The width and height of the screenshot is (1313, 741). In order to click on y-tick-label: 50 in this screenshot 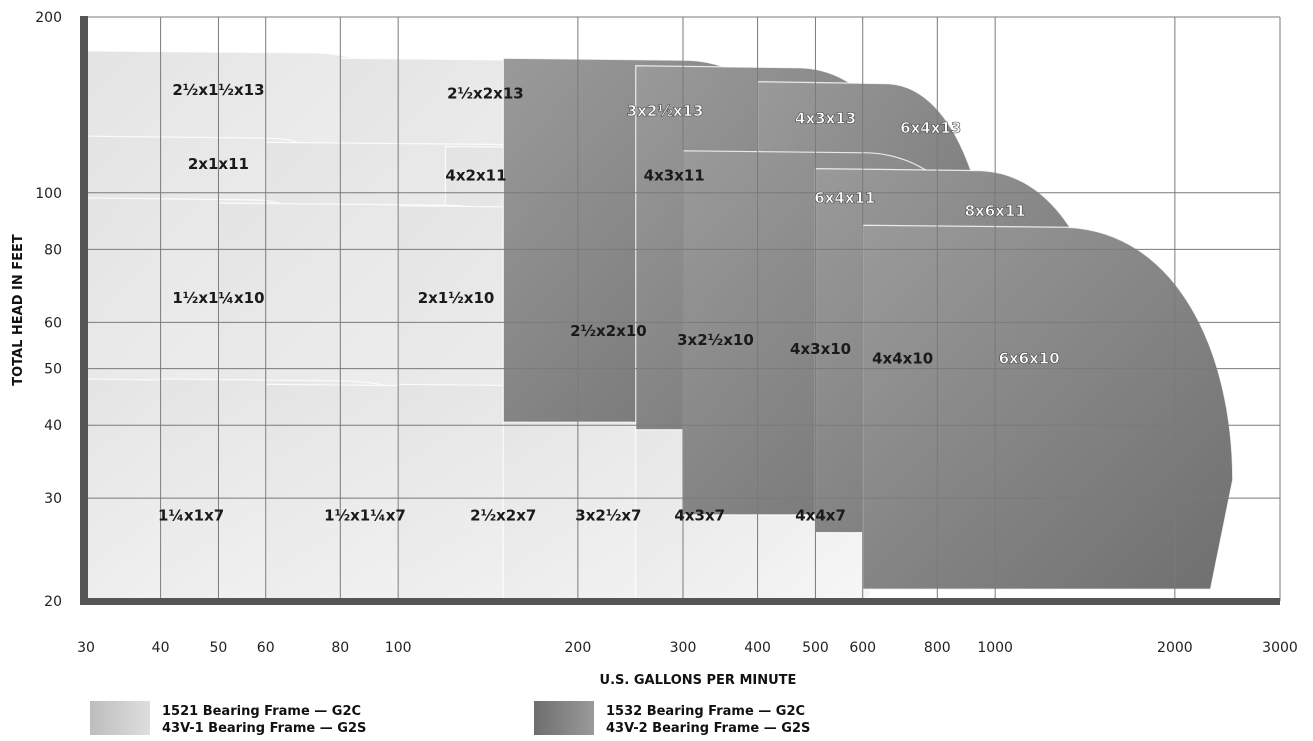, I will do `click(53, 370)`.